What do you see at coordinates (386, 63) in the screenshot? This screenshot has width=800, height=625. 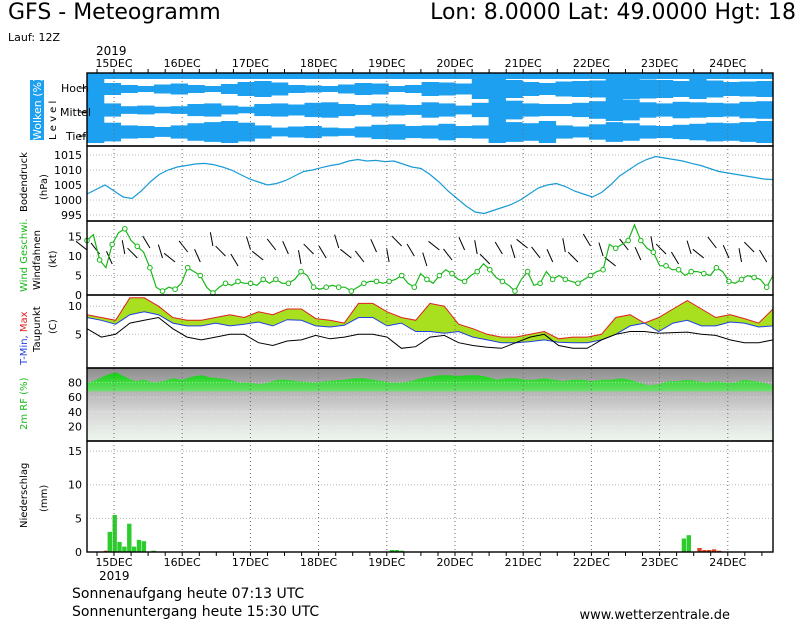 I see `day-label-top: 19DEC` at bounding box center [386, 63].